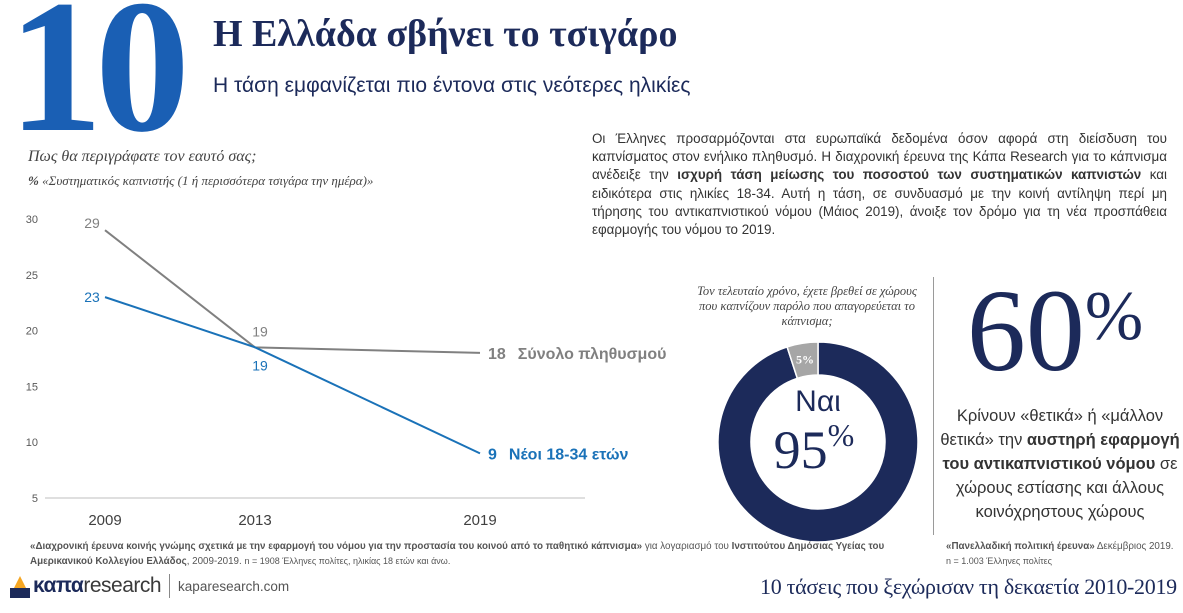  I want to click on x-tick-label: 2013, so click(254, 520).